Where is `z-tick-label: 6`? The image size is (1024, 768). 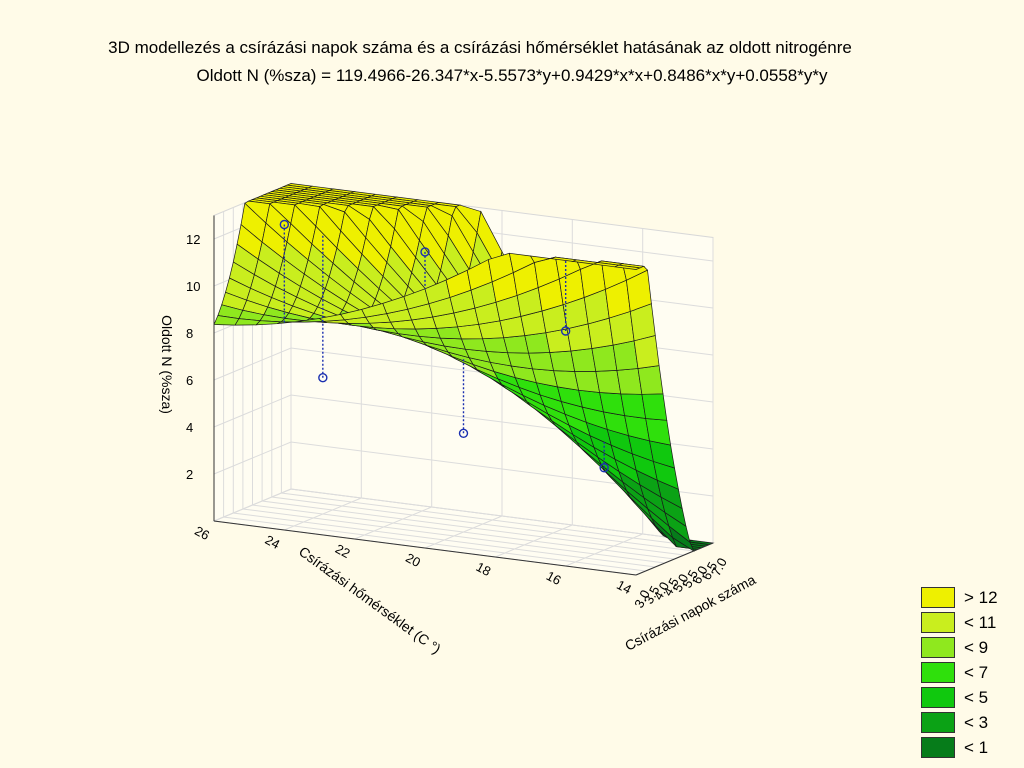 z-tick-label: 6 is located at coordinates (189, 380).